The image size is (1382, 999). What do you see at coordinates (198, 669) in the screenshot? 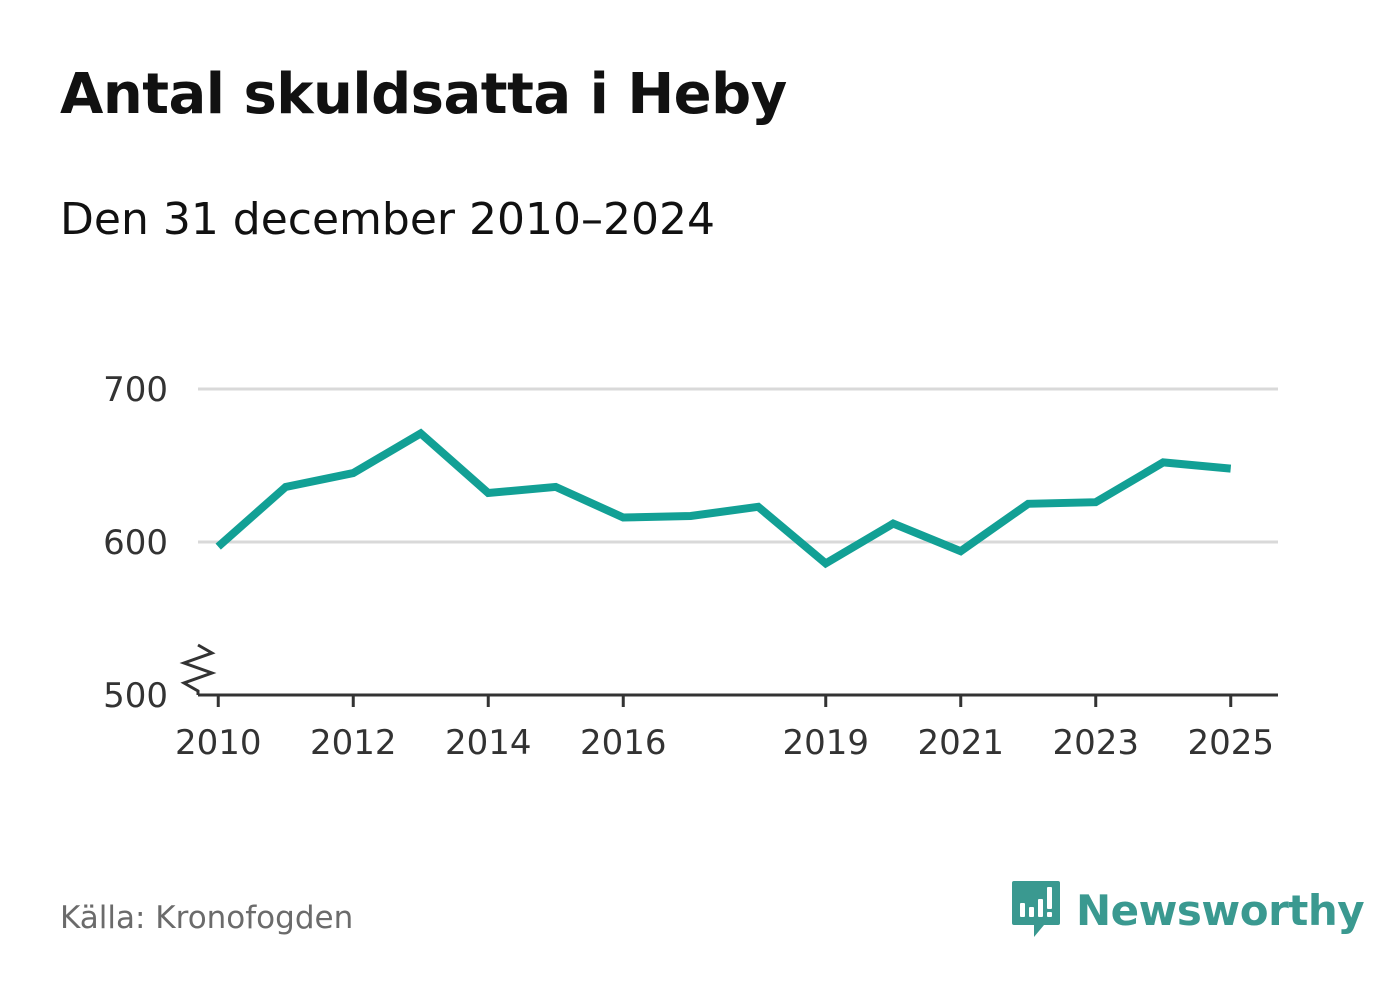
I see `y-axis-break-marker` at bounding box center [198, 669].